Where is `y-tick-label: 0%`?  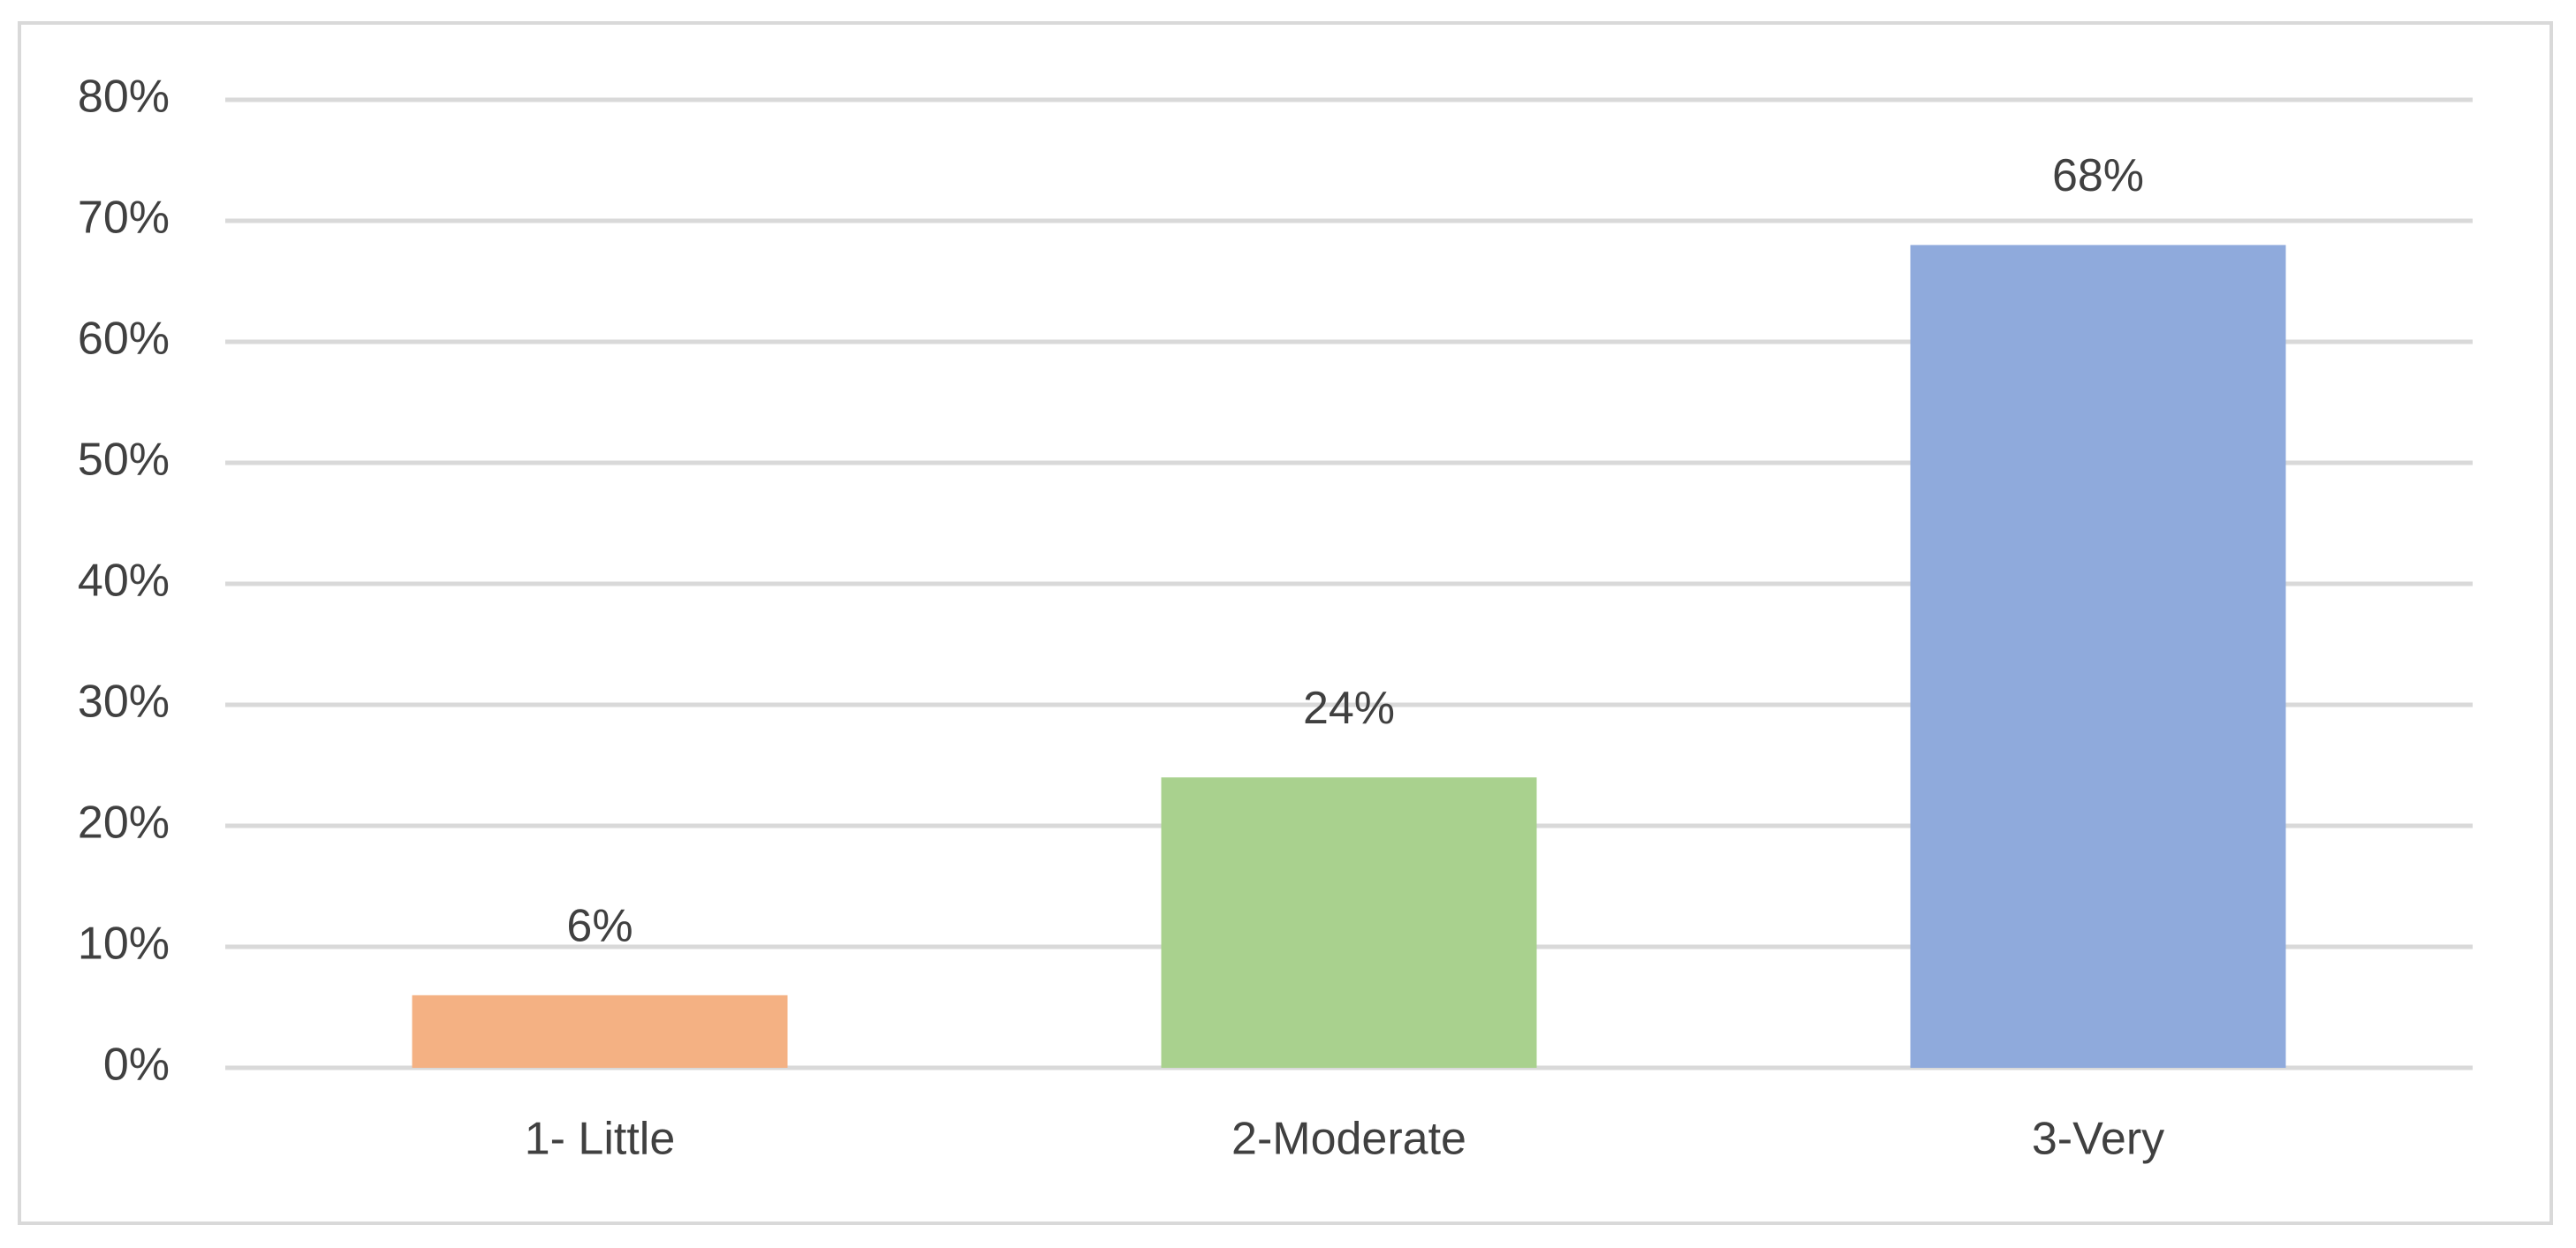 y-tick-label: 0% is located at coordinates (136, 1065).